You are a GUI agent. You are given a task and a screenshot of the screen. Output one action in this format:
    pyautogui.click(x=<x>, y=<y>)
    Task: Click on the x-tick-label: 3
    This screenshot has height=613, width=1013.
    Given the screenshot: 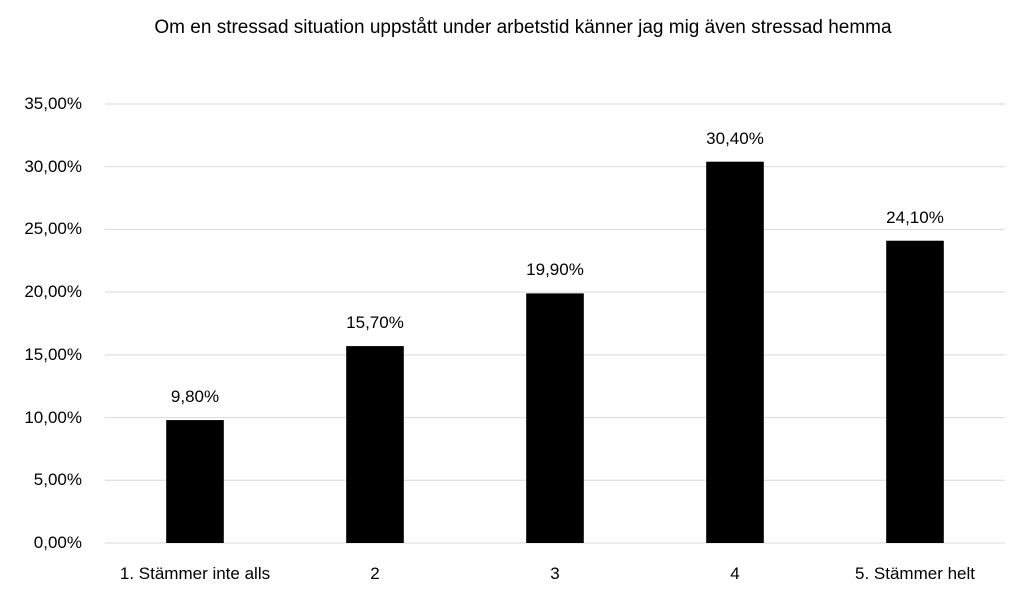 What is the action you would take?
    pyautogui.click(x=555, y=573)
    